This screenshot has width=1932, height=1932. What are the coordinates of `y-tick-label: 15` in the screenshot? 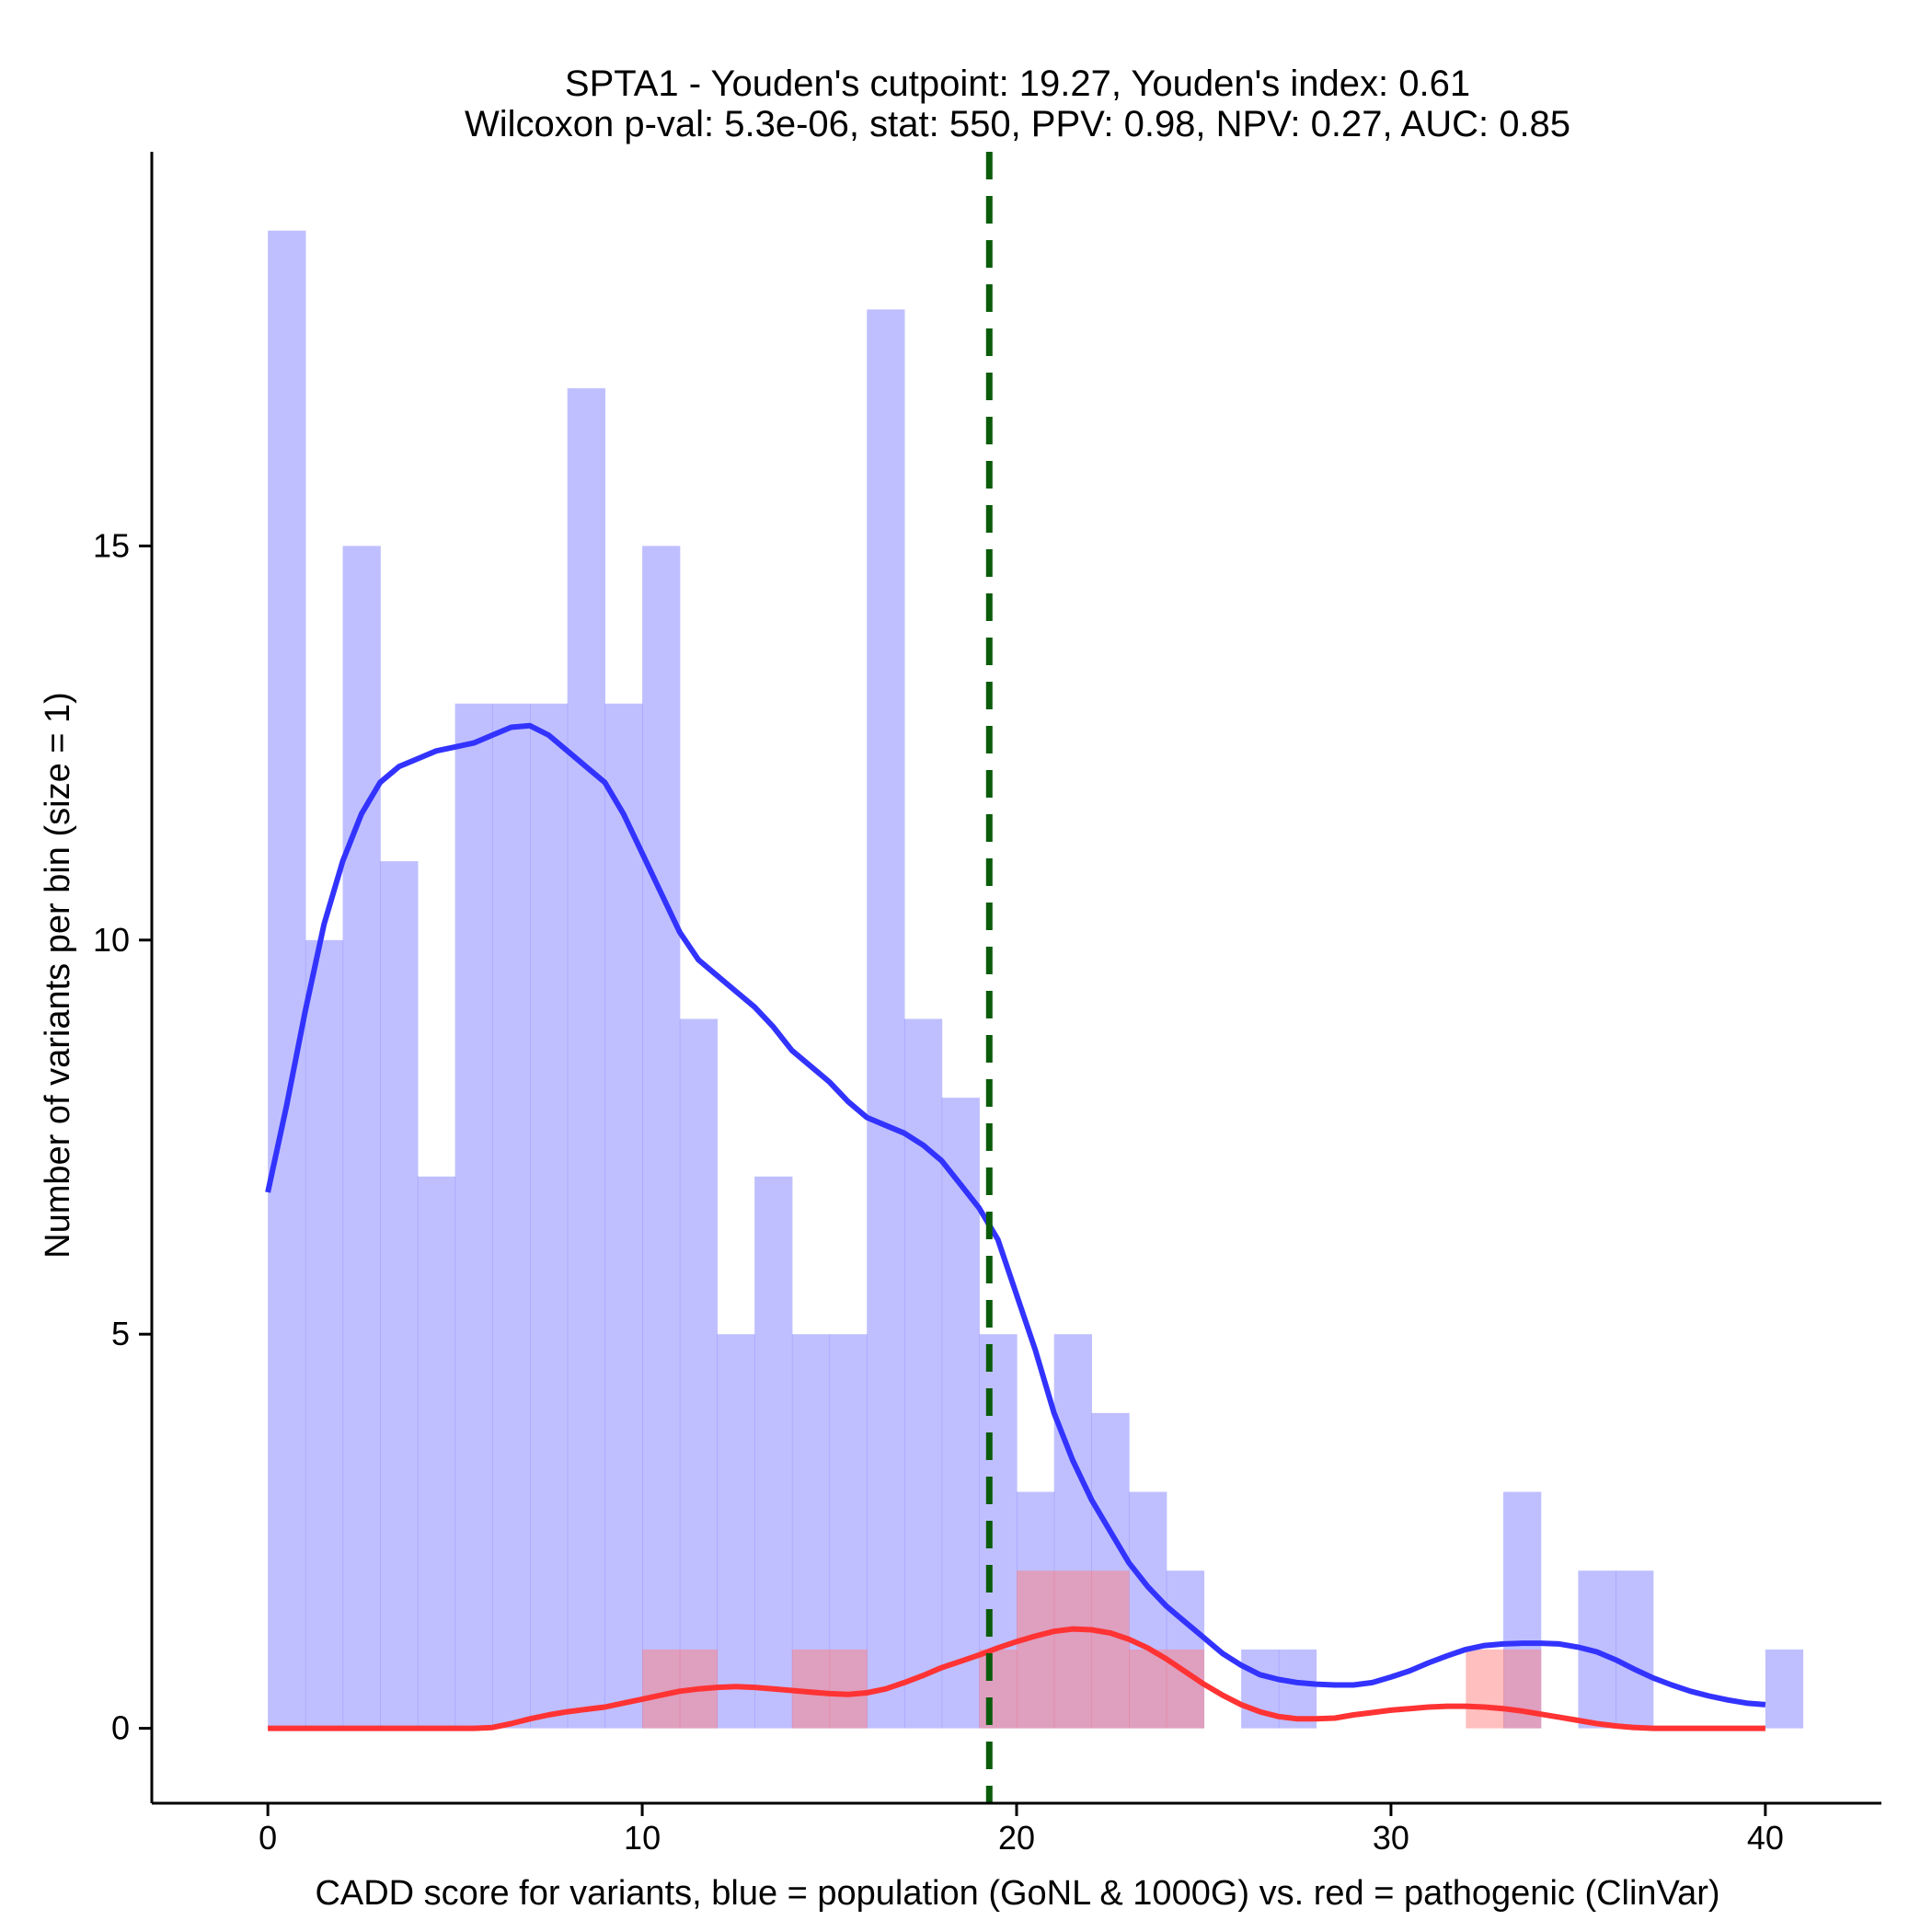 It's located at (111, 545).